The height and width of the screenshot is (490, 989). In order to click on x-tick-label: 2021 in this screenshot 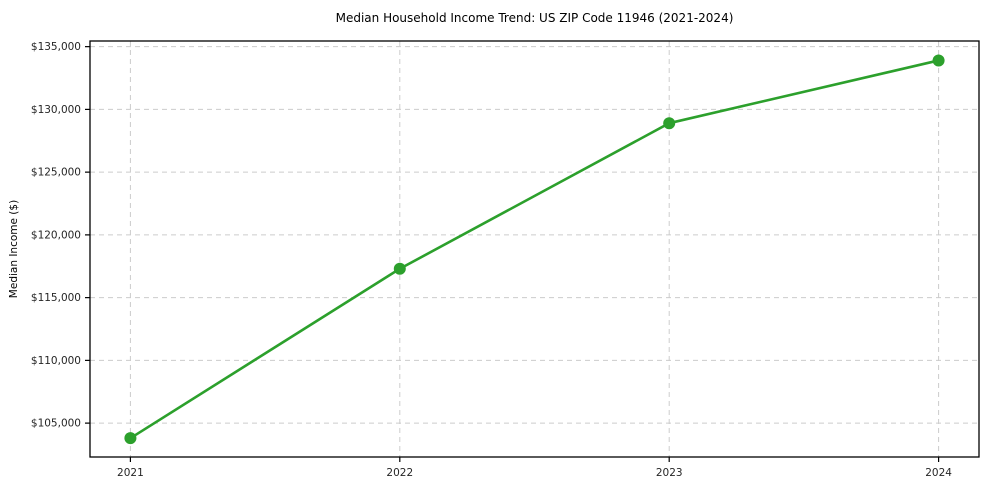, I will do `click(130, 473)`.